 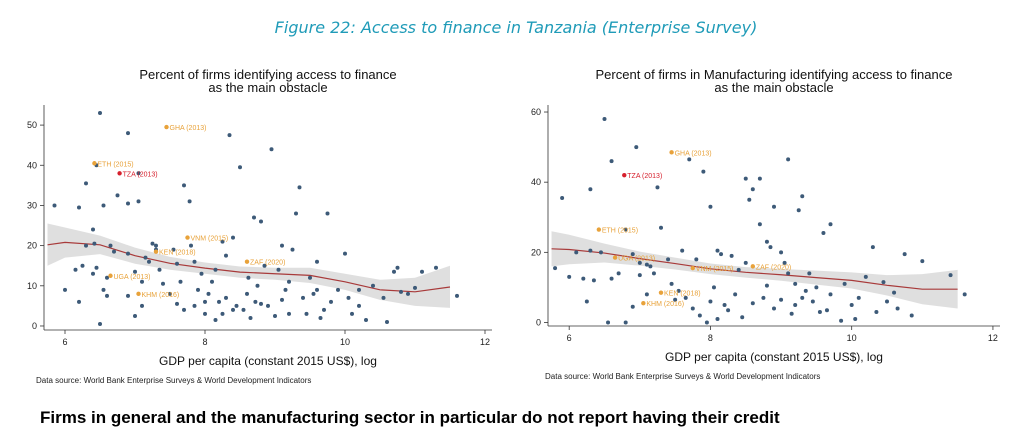 I want to click on point-label: ZAF (2020), so click(x=267, y=263).